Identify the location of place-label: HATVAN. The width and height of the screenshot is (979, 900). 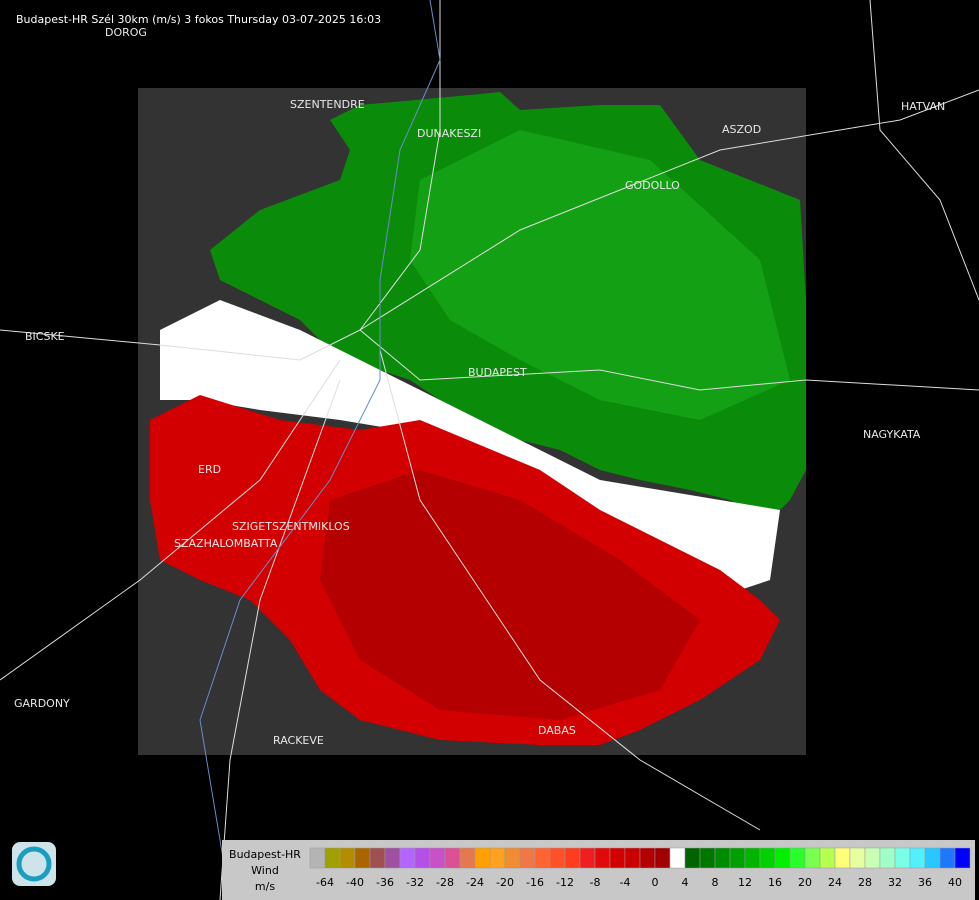
(923, 106).